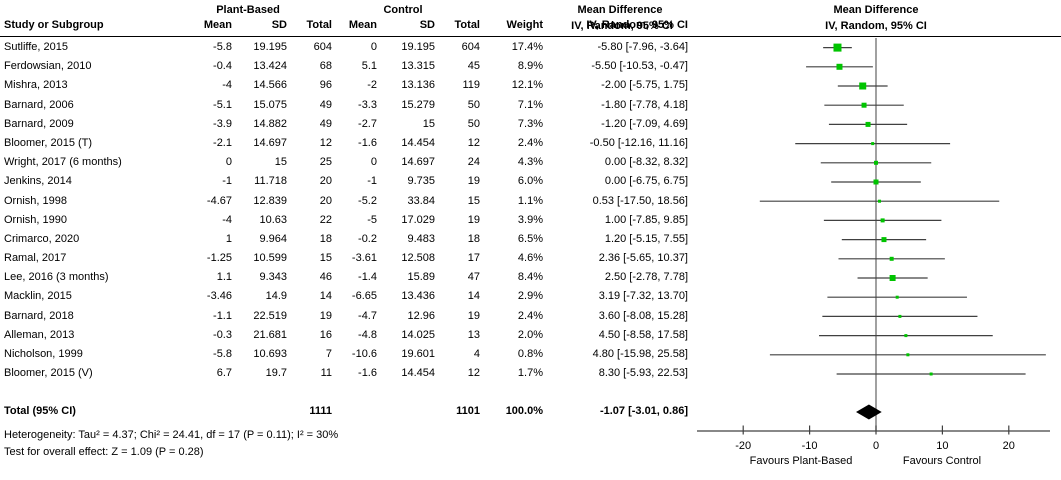 The height and width of the screenshot is (480, 1061). What do you see at coordinates (473, 162) in the screenshot?
I see `control-total-cell: 24` at bounding box center [473, 162].